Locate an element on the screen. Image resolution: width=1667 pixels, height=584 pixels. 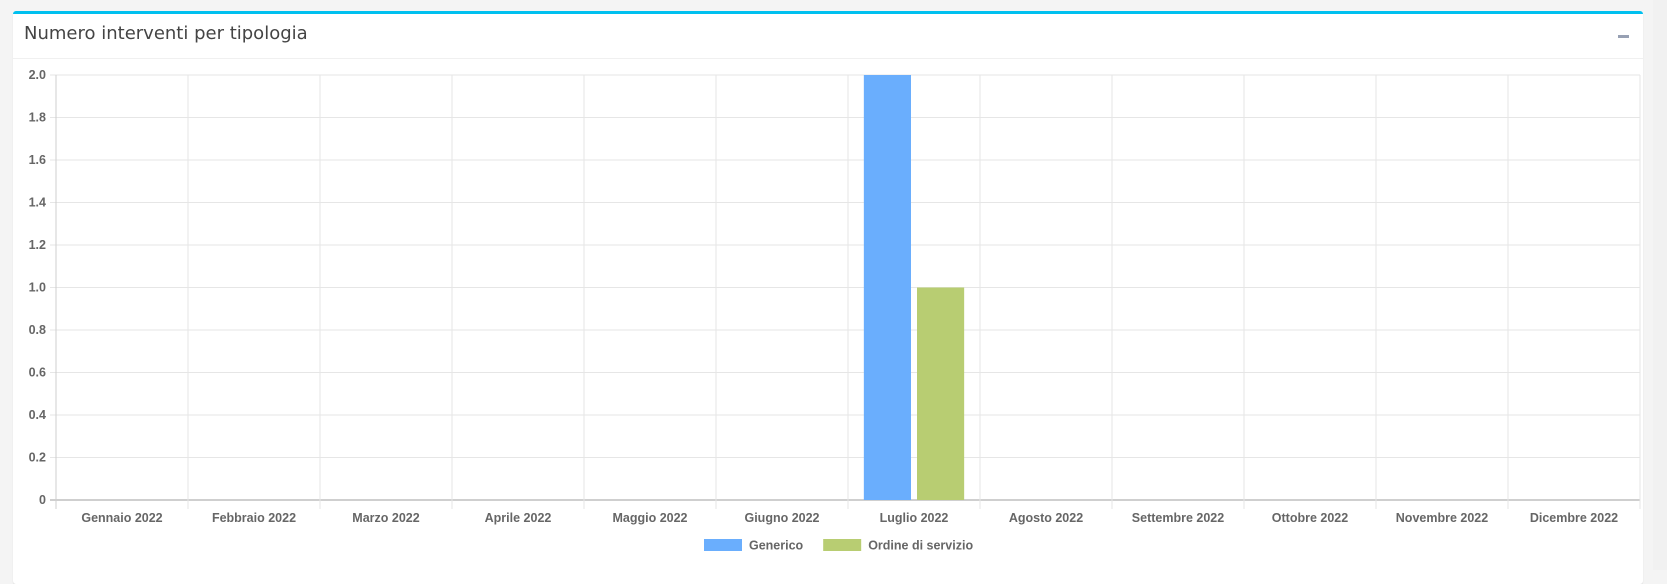
x-tick-label: Luglio 2022 is located at coordinates (914, 518).